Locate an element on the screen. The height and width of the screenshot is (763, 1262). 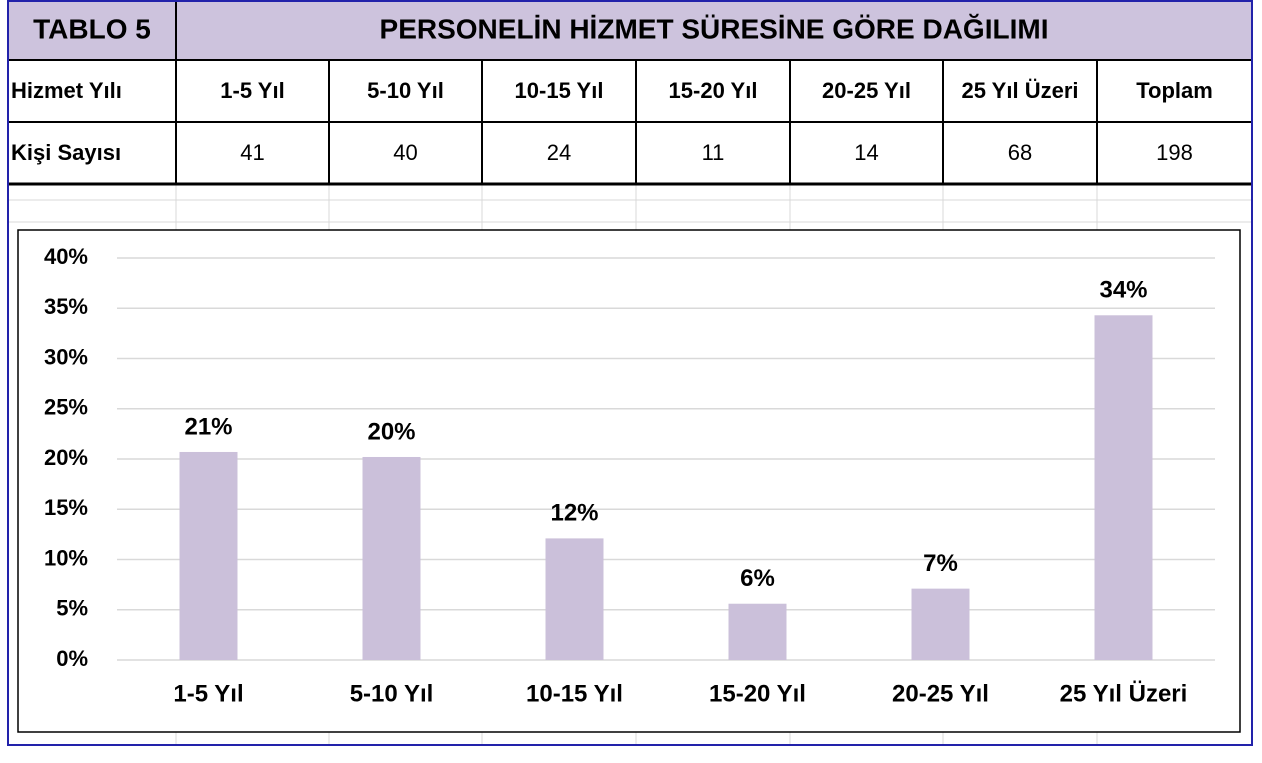
header-cell: 15-20 Yıl is located at coordinates (713, 90).